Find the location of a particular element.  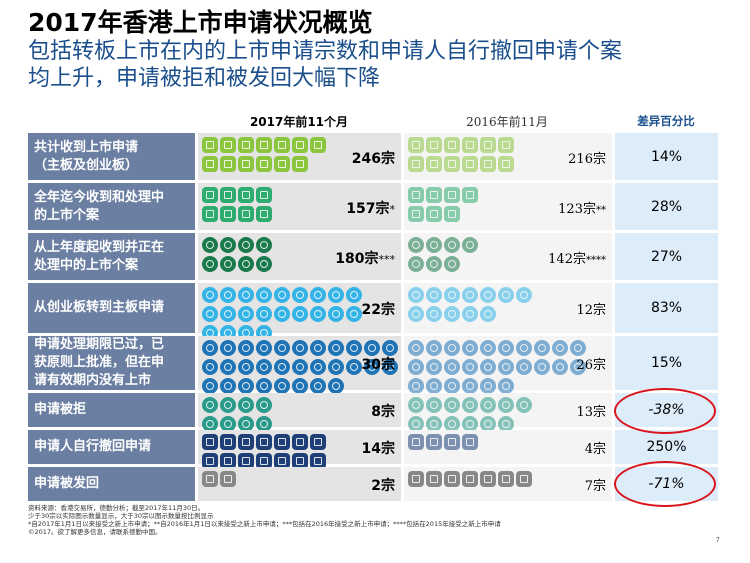

row-category-label-line: 获原则上批准，但在申 is located at coordinates (99, 362).